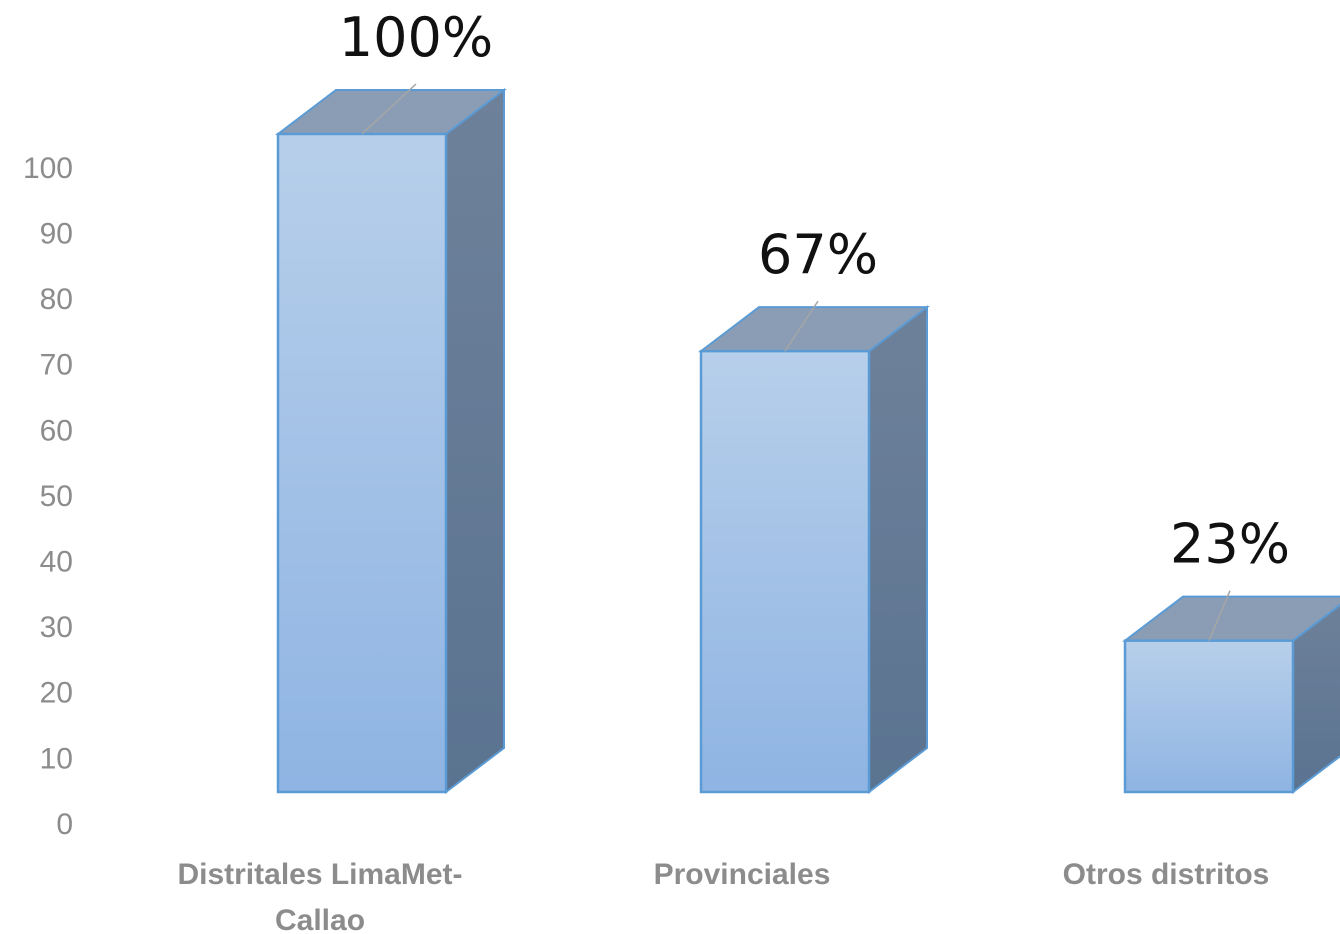 The image size is (1340, 934). I want to click on y-tick-label: 30, so click(56, 627).